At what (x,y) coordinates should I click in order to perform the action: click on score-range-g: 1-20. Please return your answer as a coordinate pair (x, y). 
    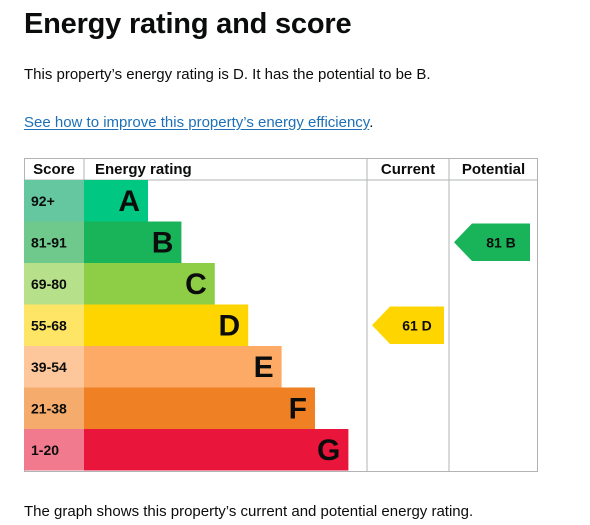
    Looking at the image, I should click on (45, 450).